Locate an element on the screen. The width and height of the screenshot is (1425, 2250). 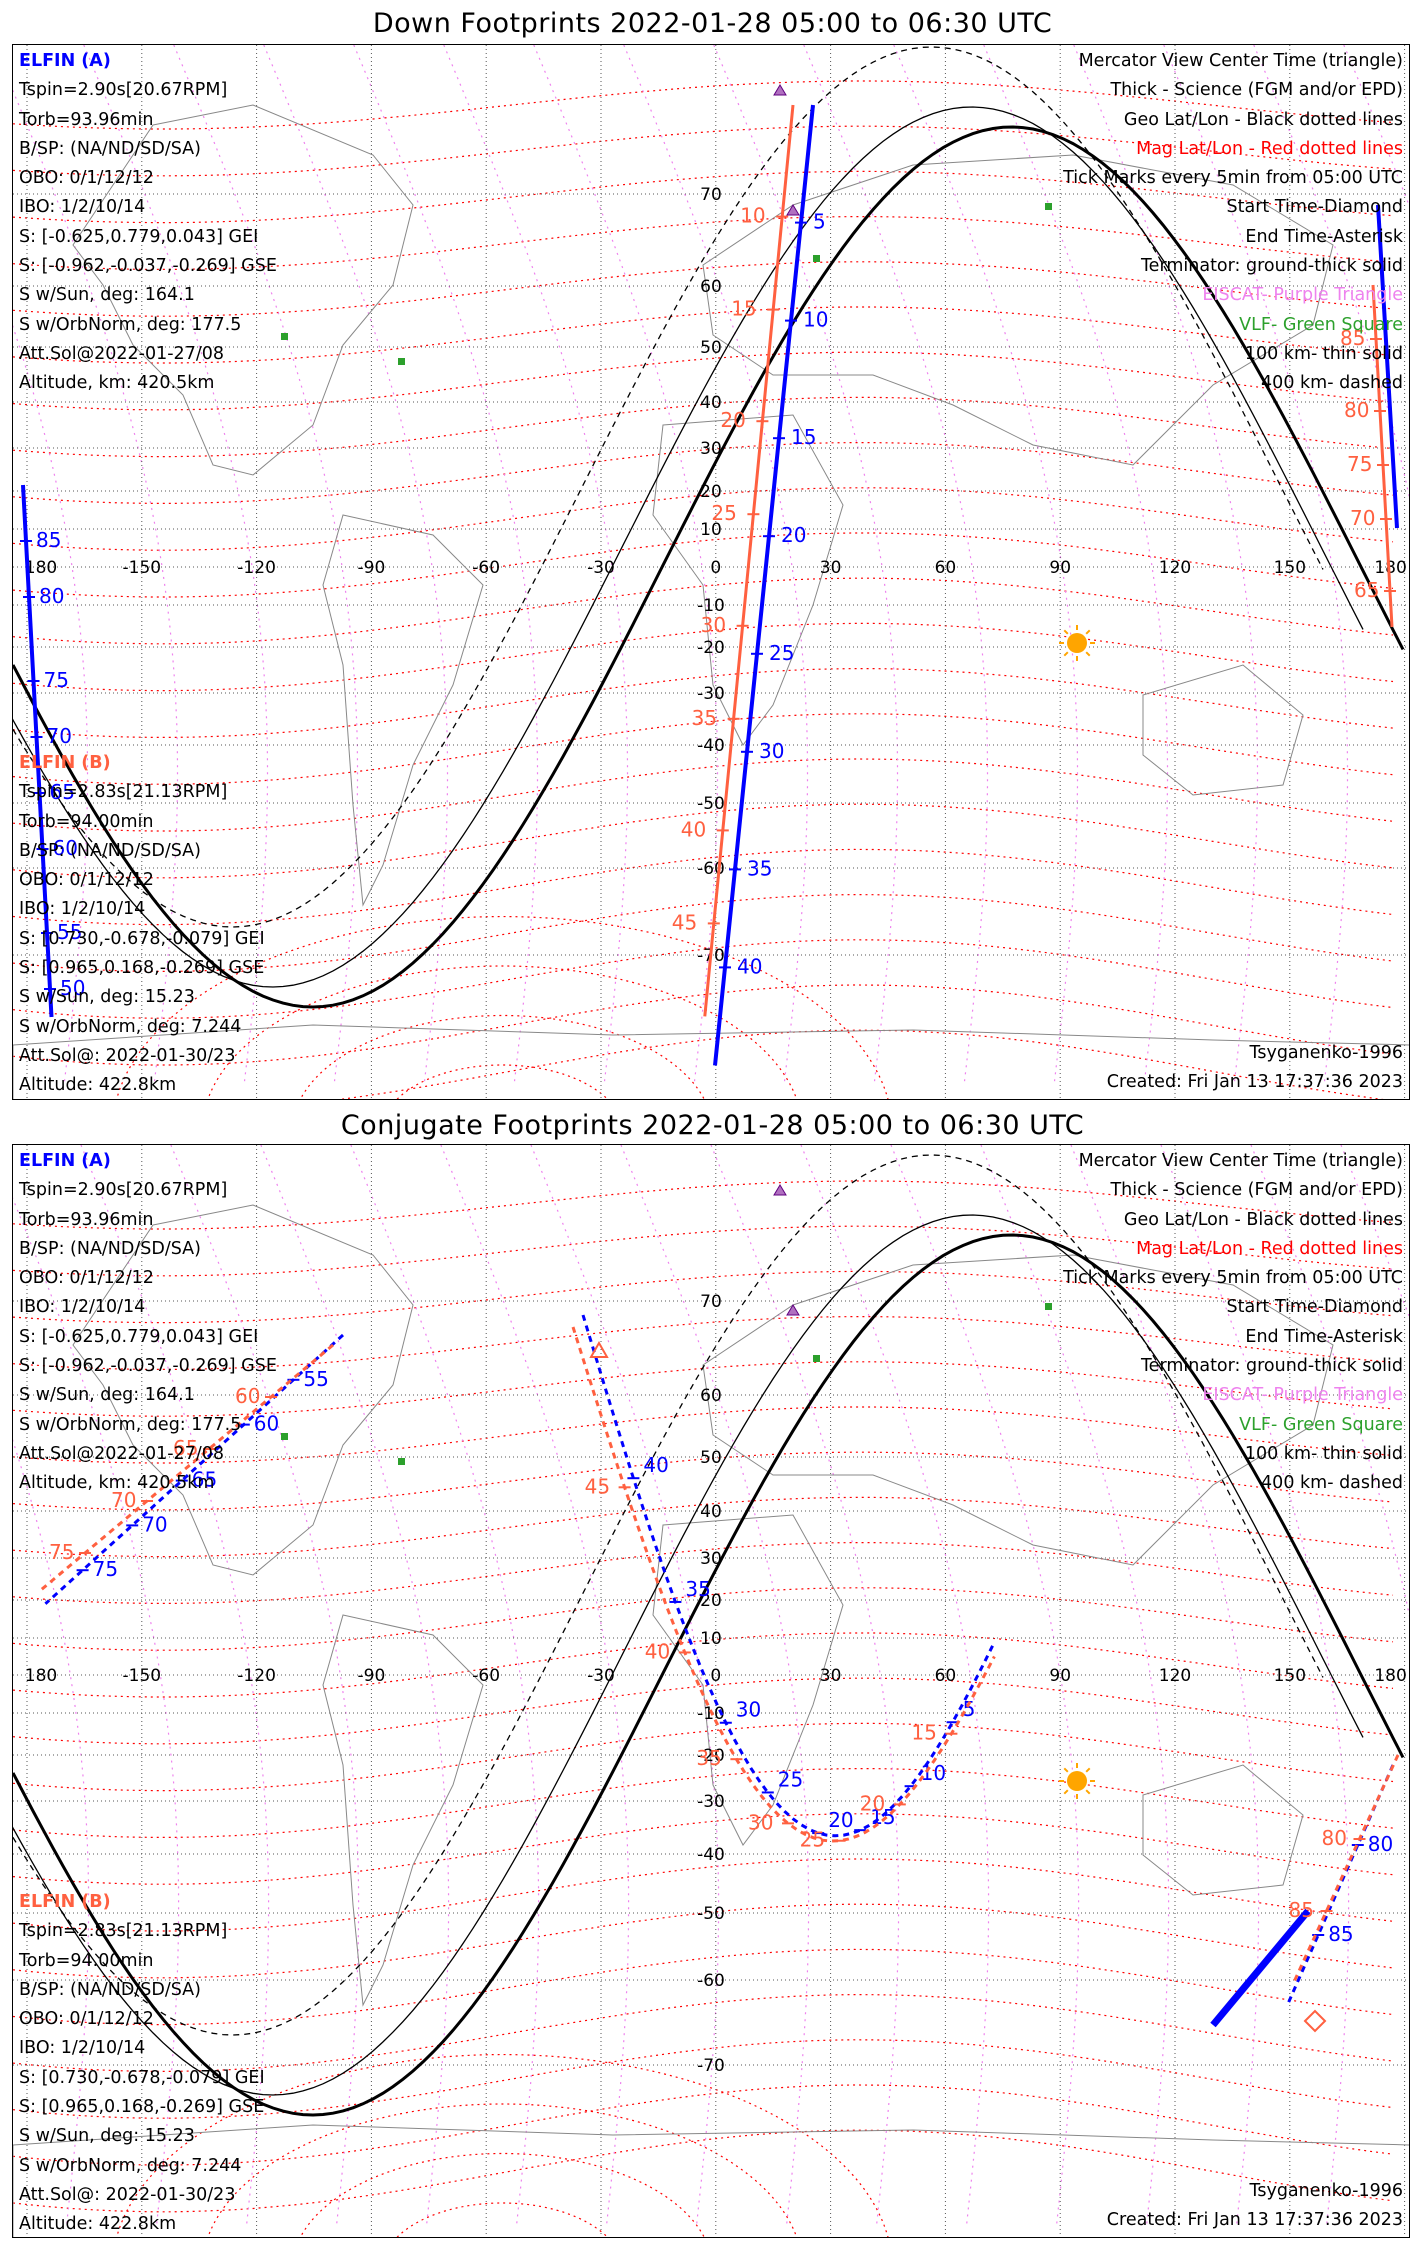
elfin-b-line: Att.Sol@: 2022-01-30/23 is located at coordinates (127, 2194).